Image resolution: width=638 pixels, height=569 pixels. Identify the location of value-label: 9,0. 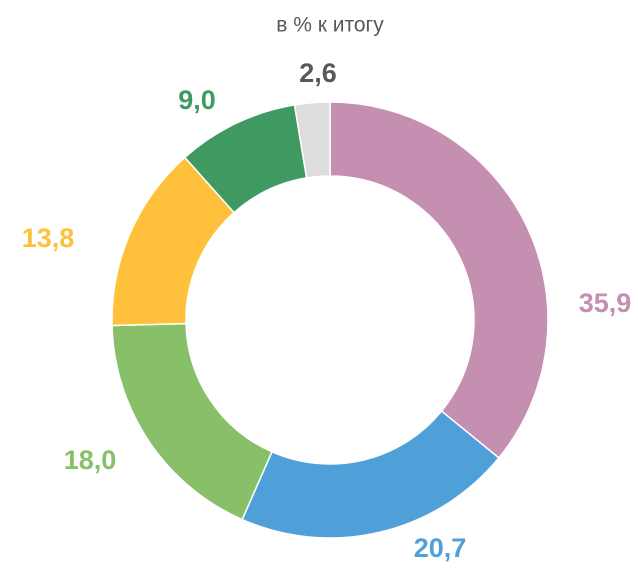
(197, 100).